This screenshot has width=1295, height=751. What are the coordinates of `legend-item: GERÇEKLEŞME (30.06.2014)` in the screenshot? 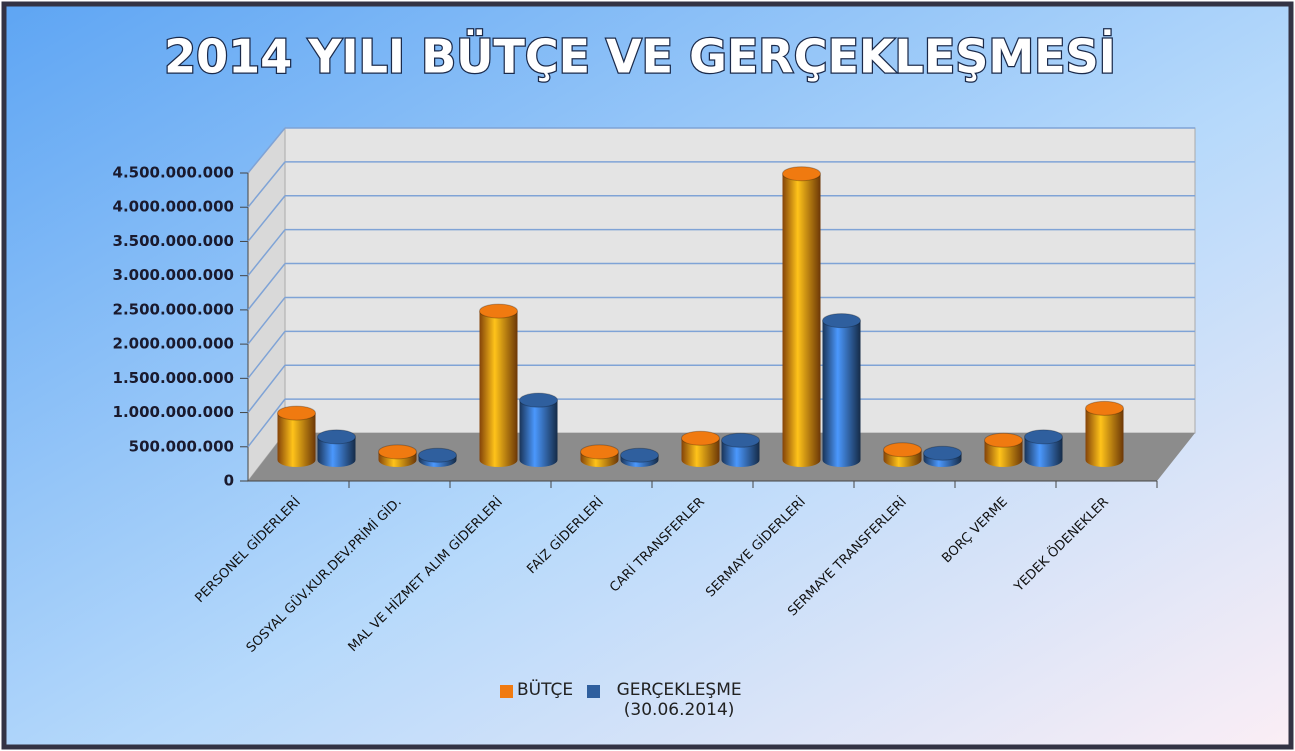 It's located at (670, 700).